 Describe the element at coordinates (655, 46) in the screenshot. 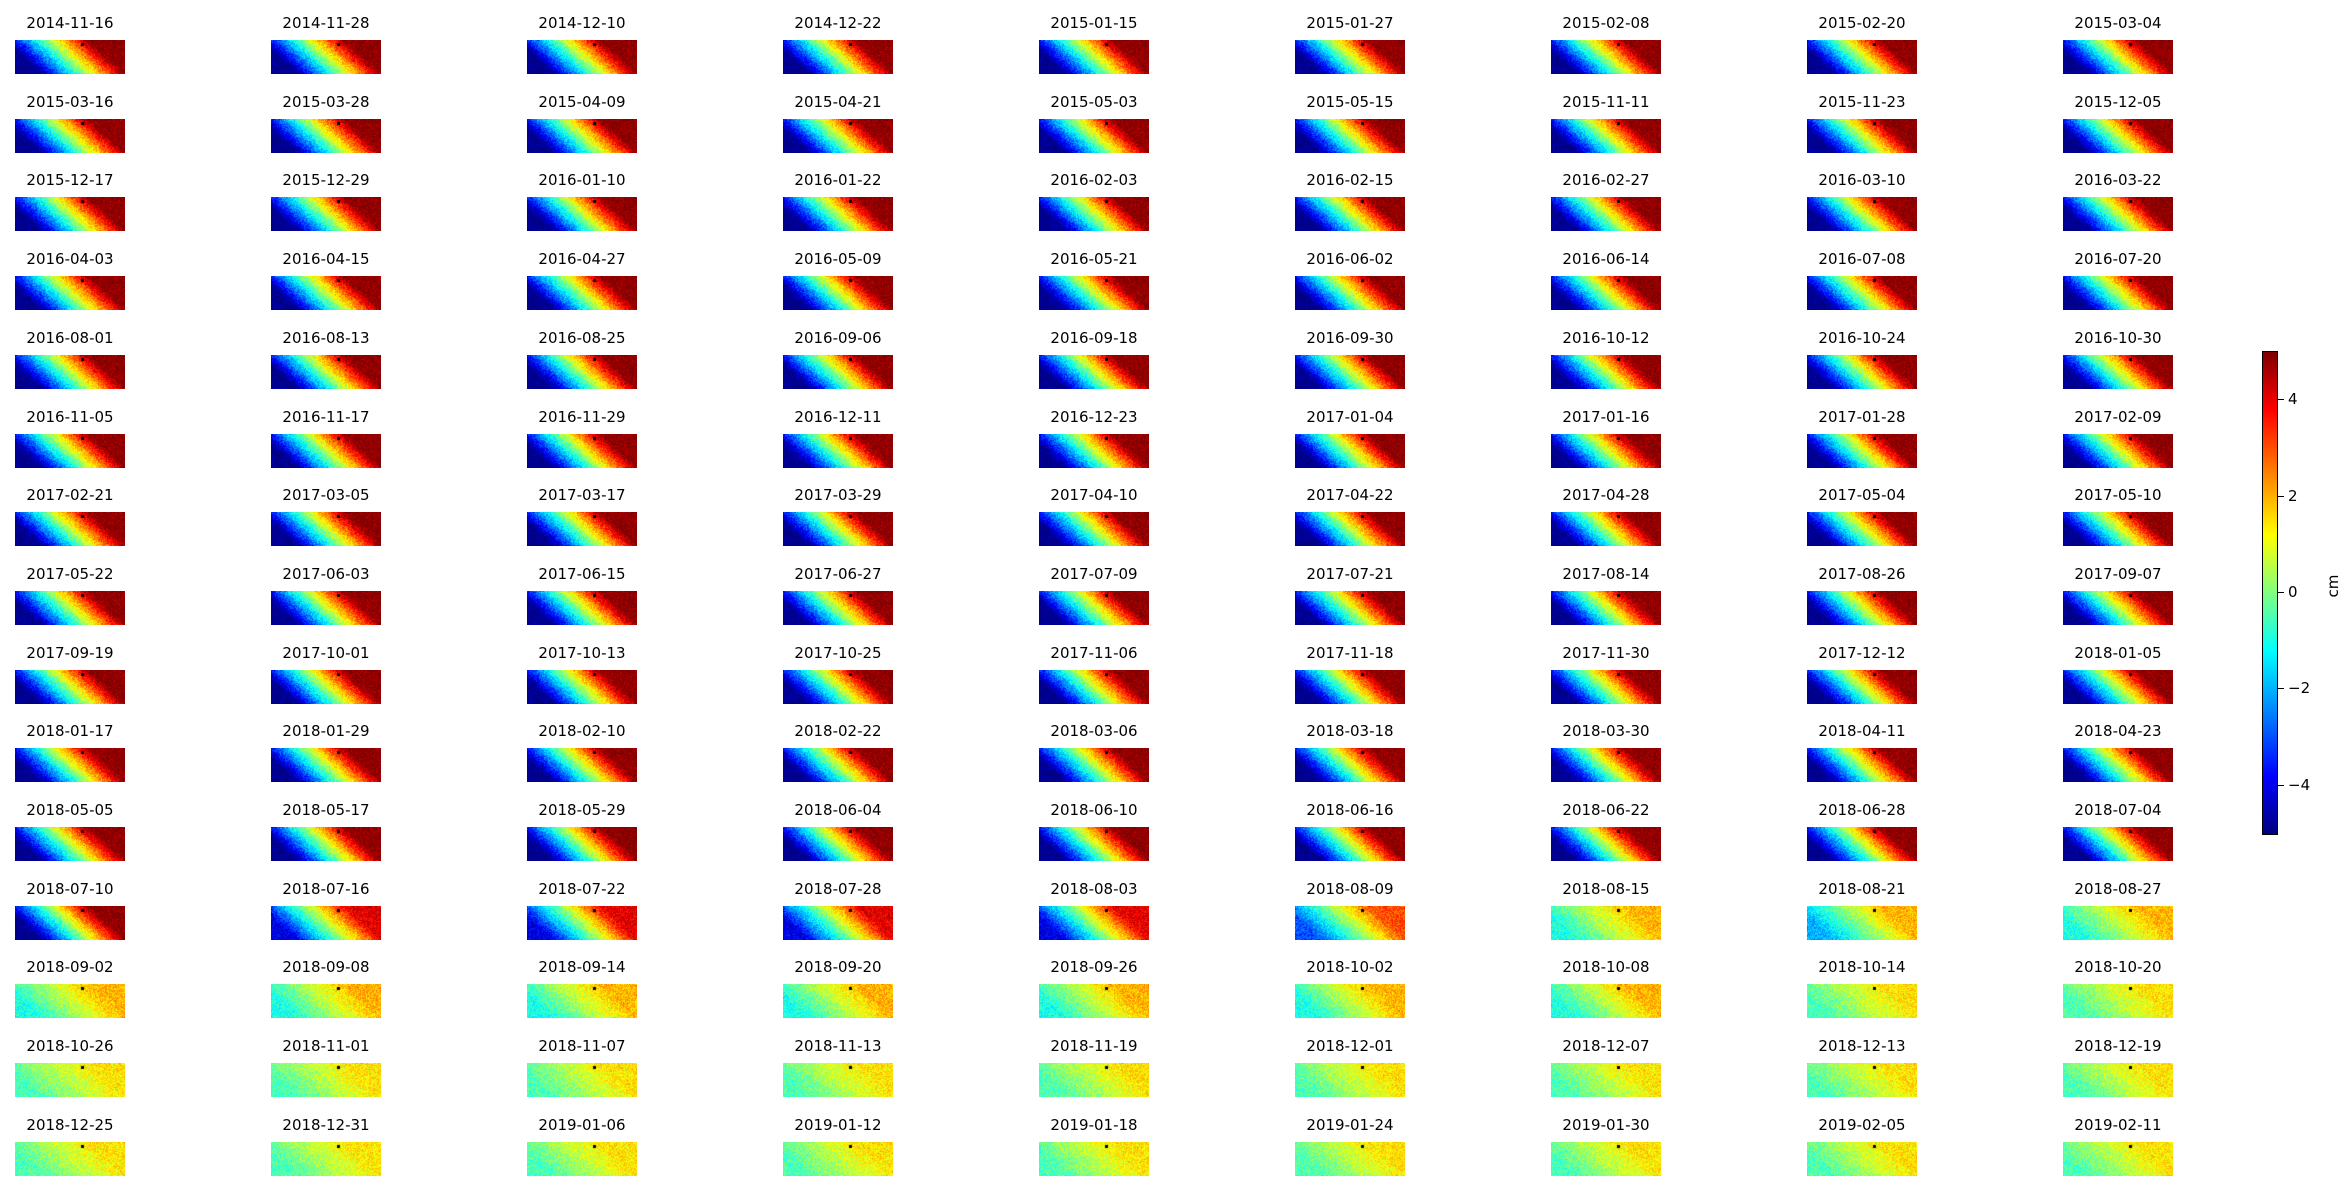

I see `panel: 2014-12-10` at that location.